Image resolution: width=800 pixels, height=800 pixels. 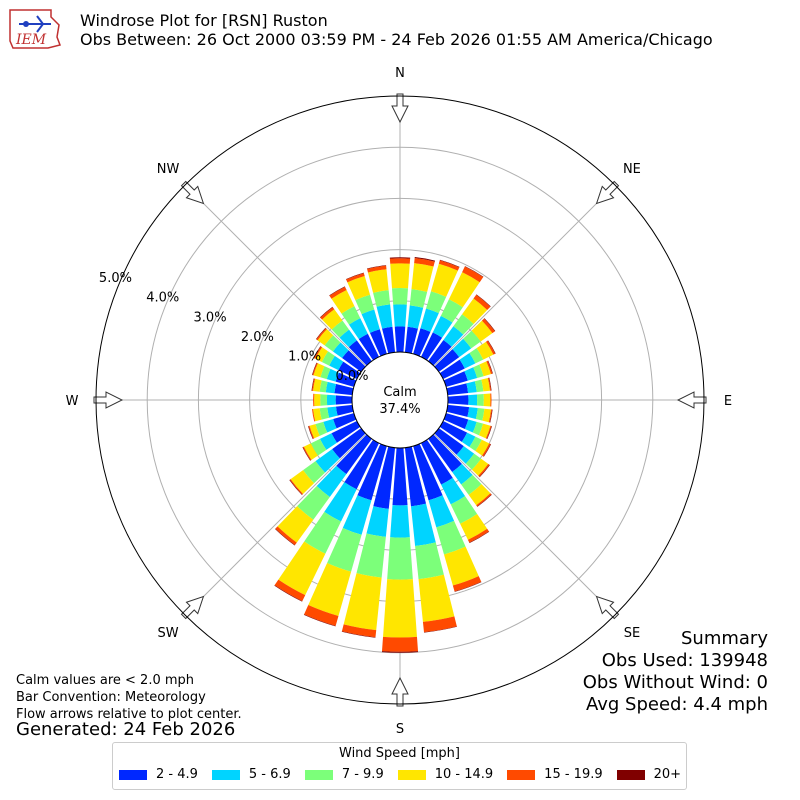 What do you see at coordinates (269, 774) in the screenshot?
I see `legend-label: 5 - 6.9` at bounding box center [269, 774].